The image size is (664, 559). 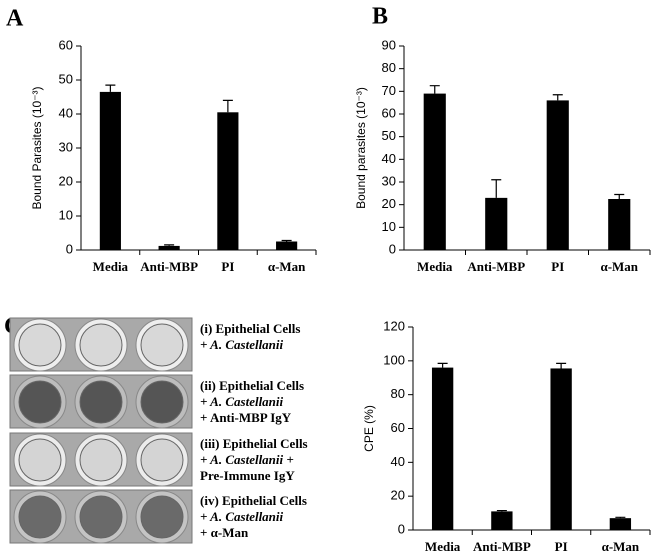 What do you see at coordinates (253, 500) in the screenshot?
I see `plate-caption: (iv) Epithelial Cells` at bounding box center [253, 500].